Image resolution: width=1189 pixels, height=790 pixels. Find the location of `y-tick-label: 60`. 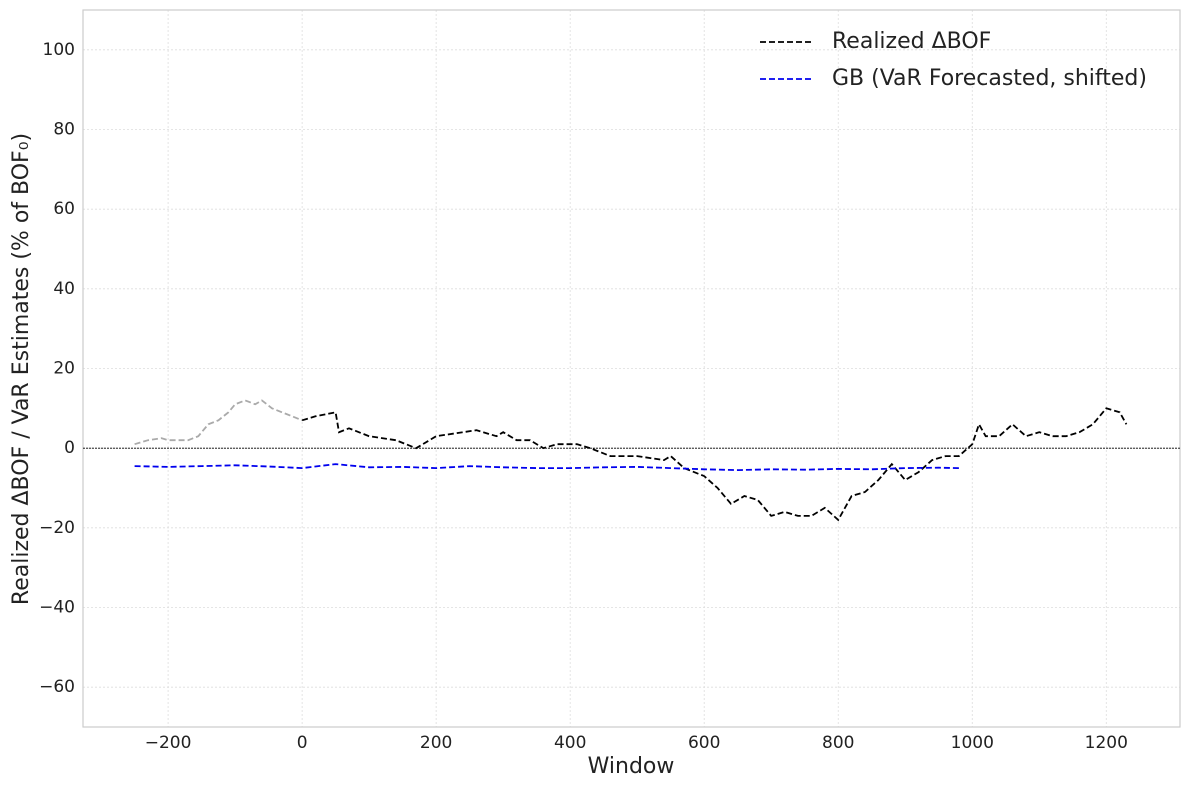

y-tick-label: 60 is located at coordinates (64, 209).